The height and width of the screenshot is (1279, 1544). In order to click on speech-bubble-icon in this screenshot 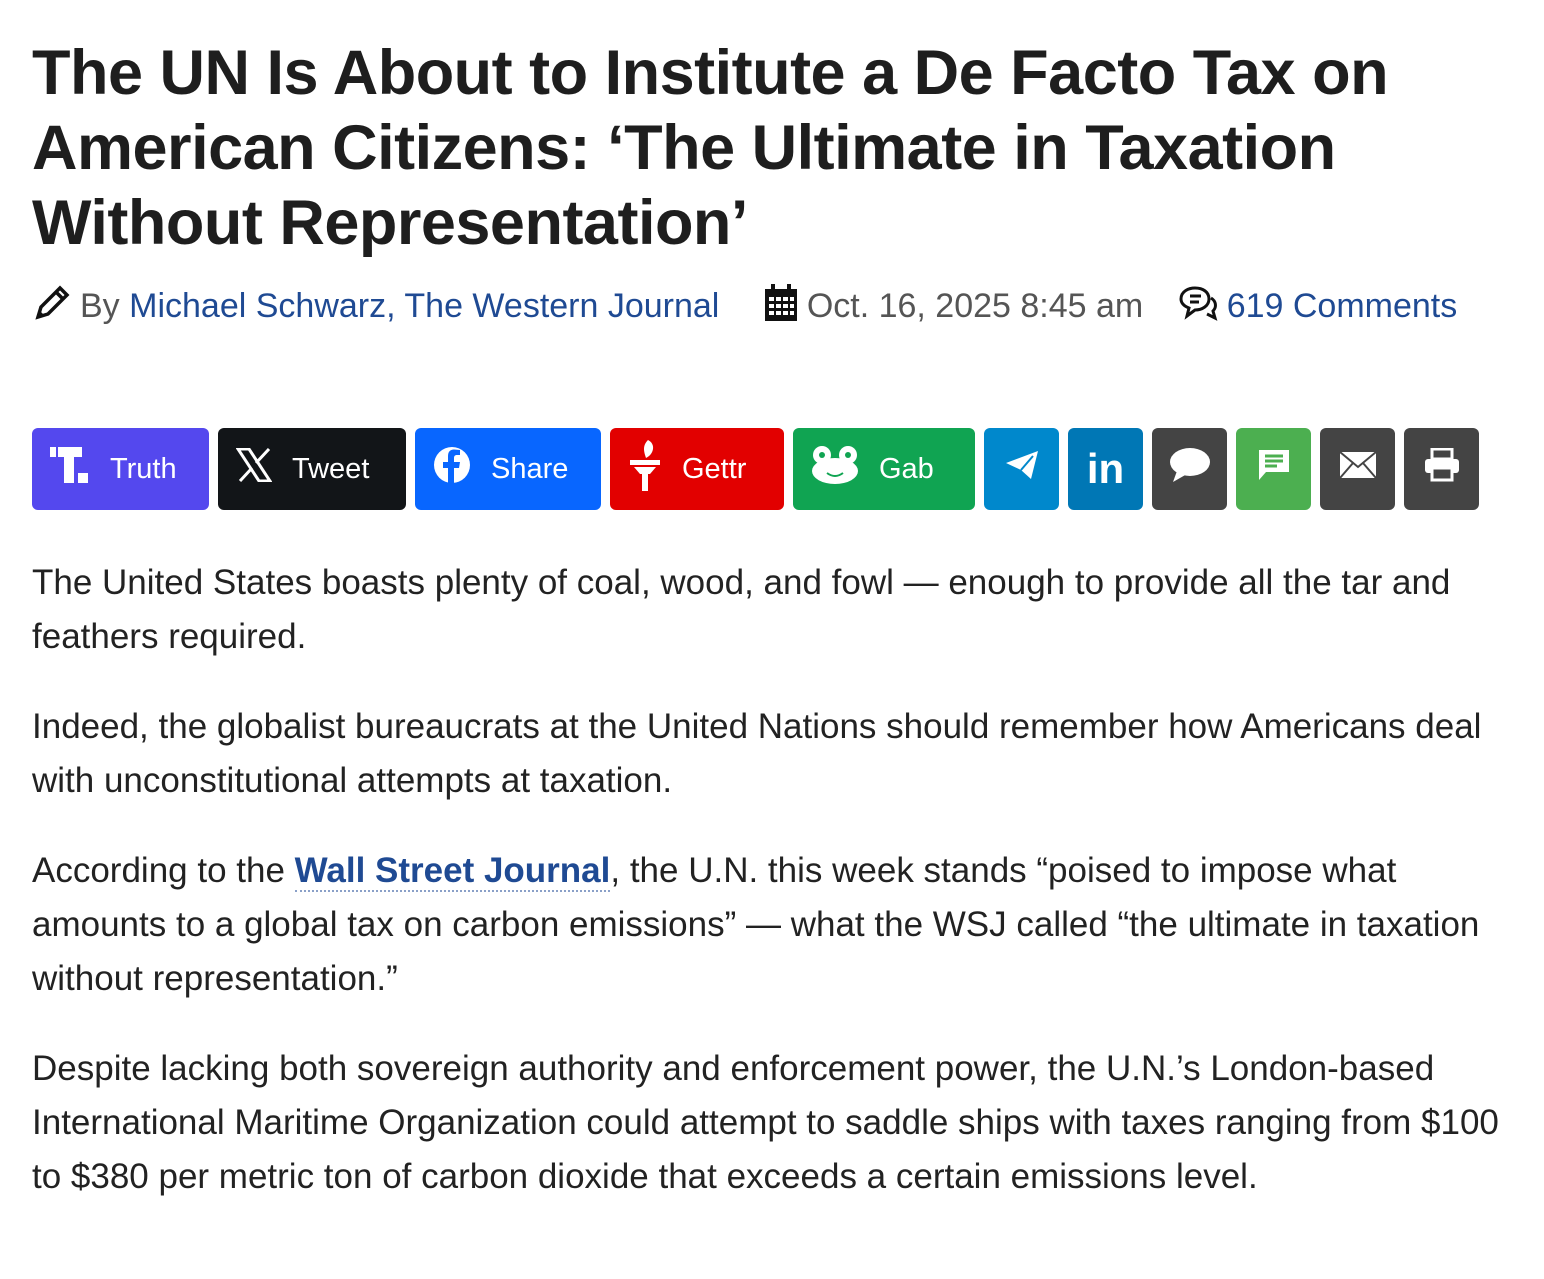, I will do `click(1190, 469)`.